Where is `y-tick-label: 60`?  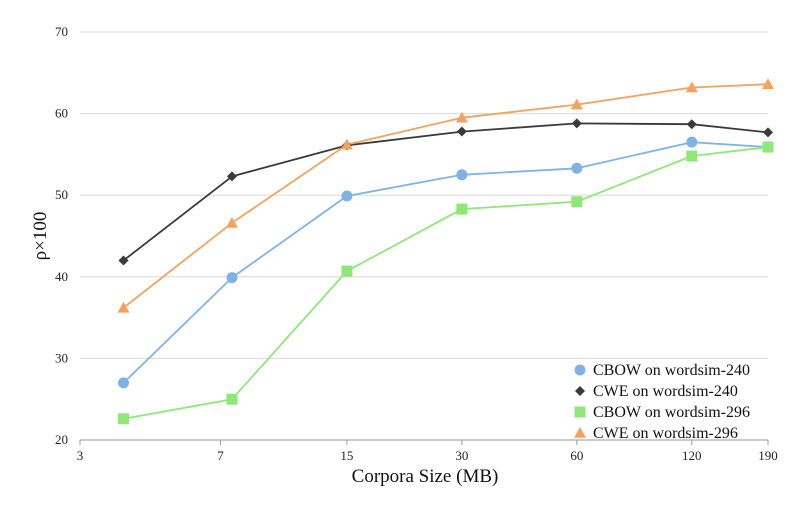
y-tick-label: 60 is located at coordinates (61, 113).